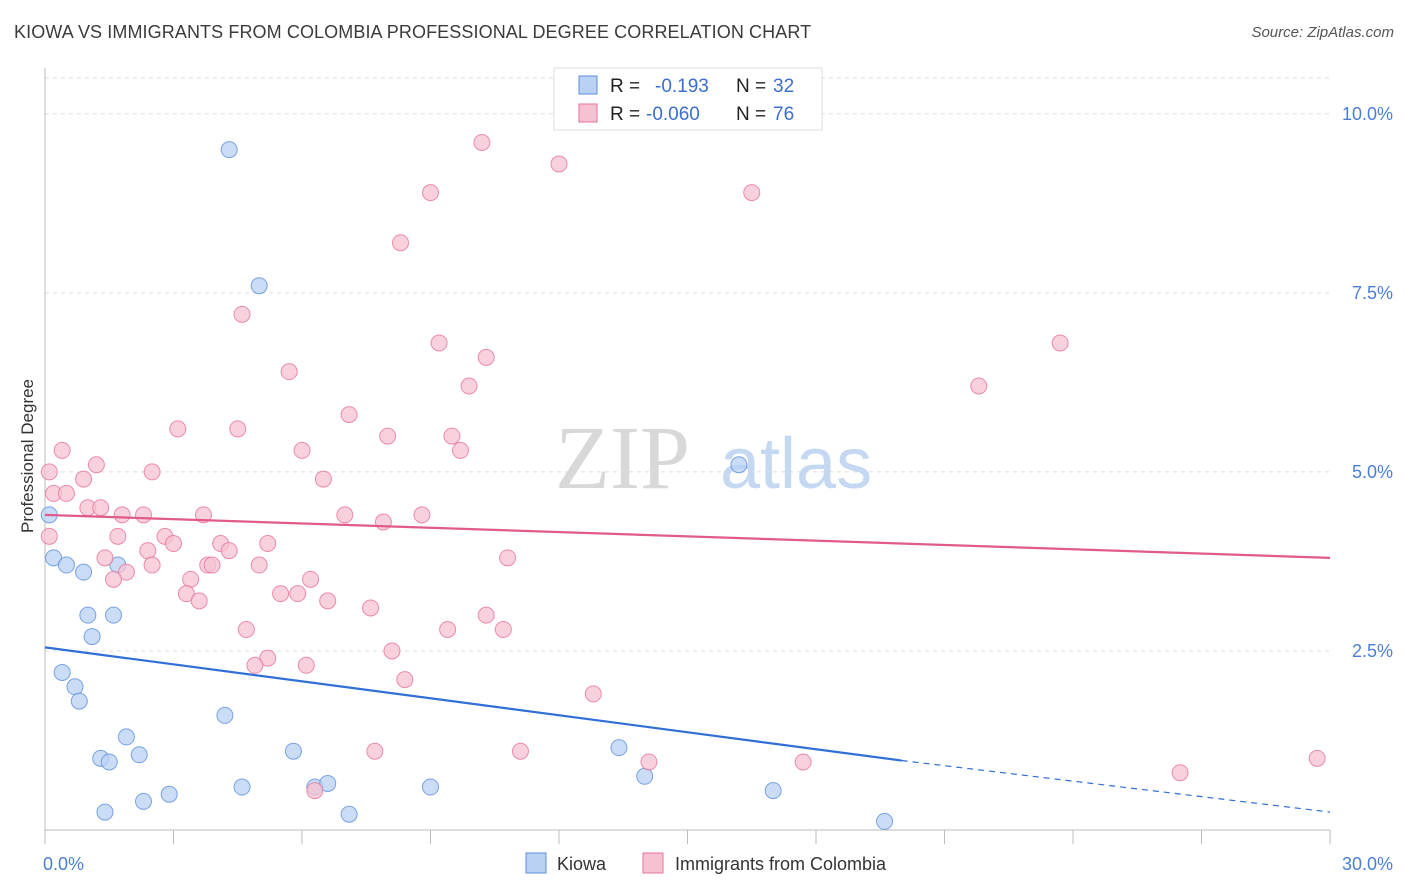  Describe the element at coordinates (536, 863) in the screenshot. I see `bottom-legend-swatch-kiowa` at that location.